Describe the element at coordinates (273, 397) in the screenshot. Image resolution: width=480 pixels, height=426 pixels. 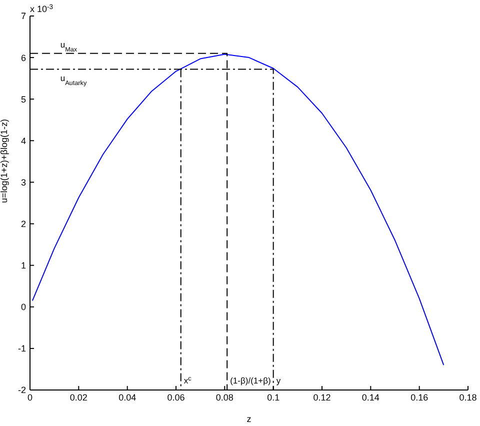
I see `x-tick-label: 0.1` at that location.